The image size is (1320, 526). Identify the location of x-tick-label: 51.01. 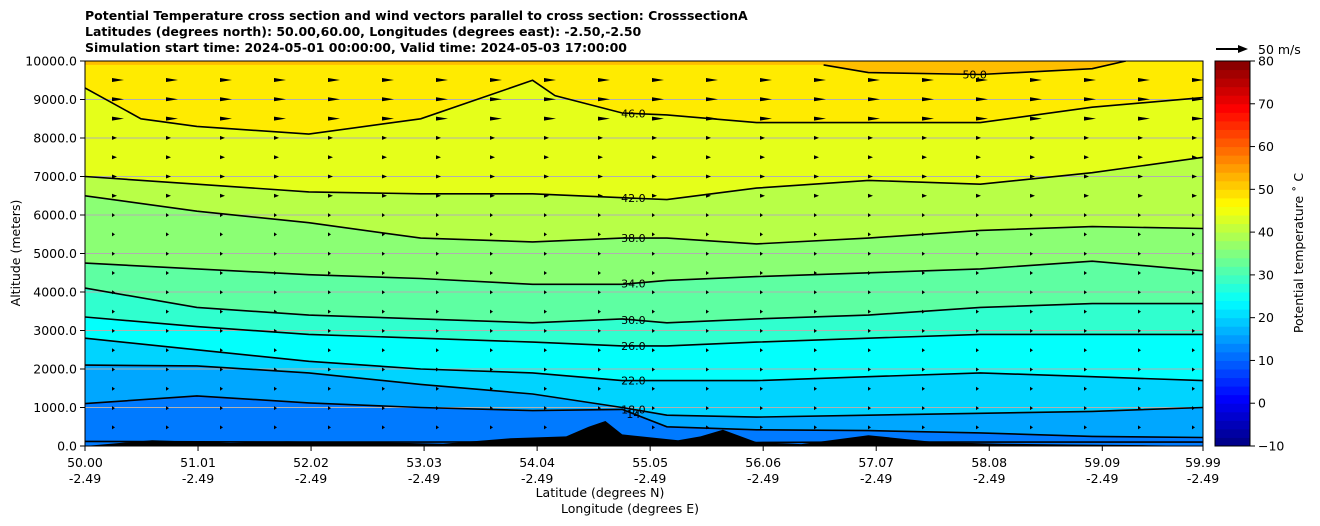
(198, 462).